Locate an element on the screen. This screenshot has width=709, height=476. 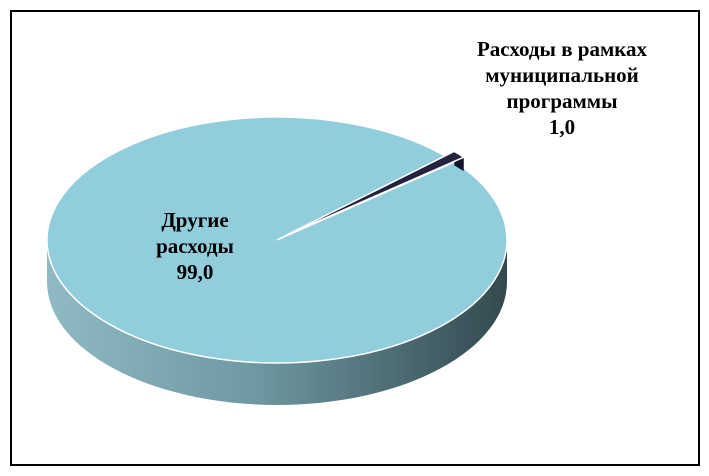
value-label: 1,0 is located at coordinates (562, 127).